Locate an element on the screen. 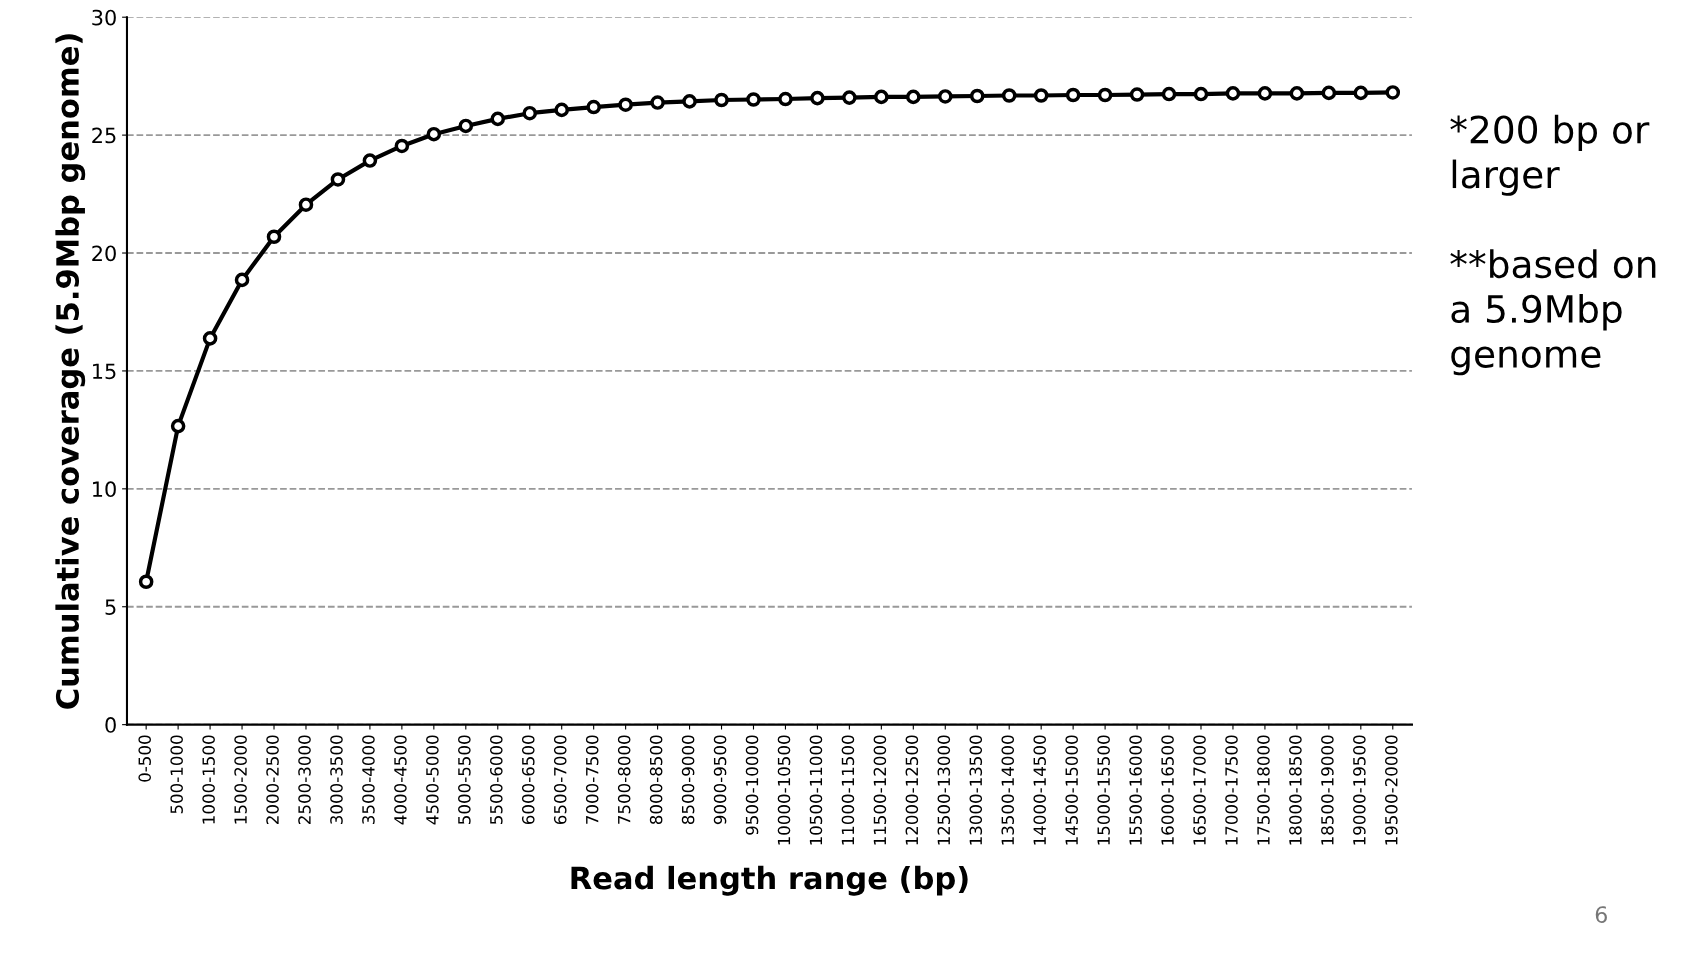 The height and width of the screenshot is (956, 1693). x-tick-label: 3500-4000 is located at coordinates (368, 779).